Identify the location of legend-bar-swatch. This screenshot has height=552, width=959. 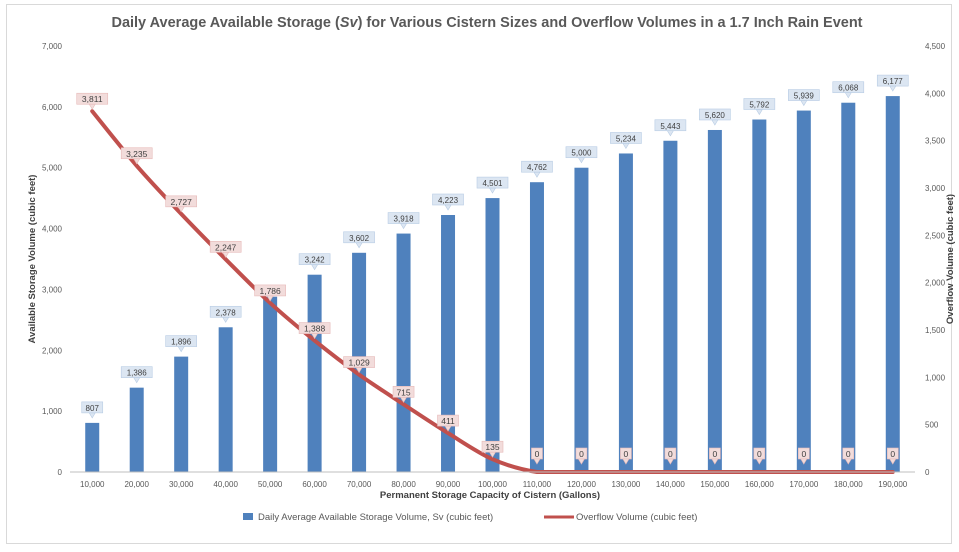
(248, 516).